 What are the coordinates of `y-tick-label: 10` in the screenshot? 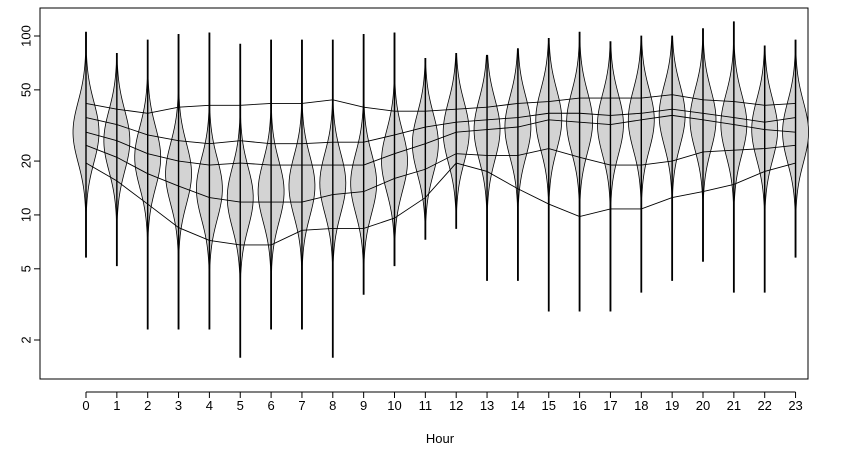 It's located at (25, 215).